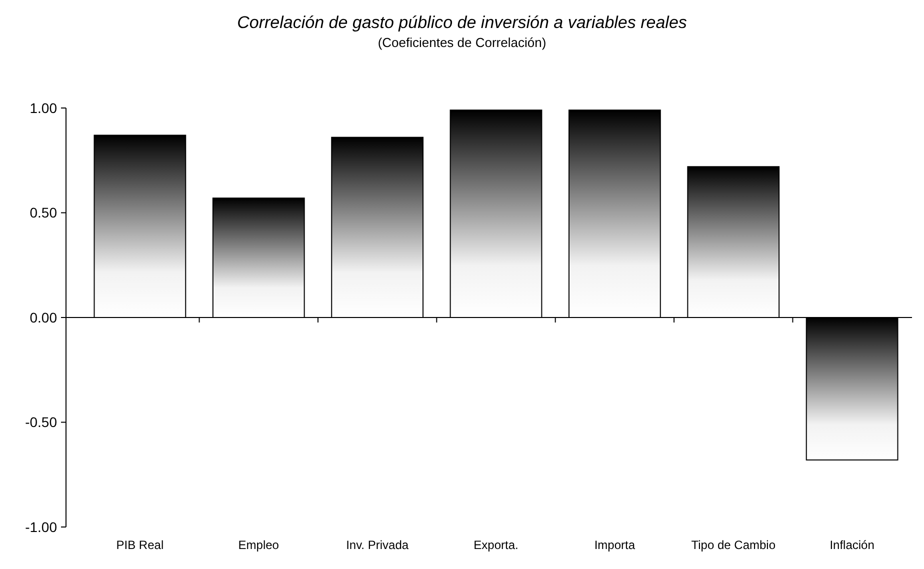 The image size is (924, 569). Describe the element at coordinates (140, 545) in the screenshot. I see `x-tick-label: PIB Real` at that location.